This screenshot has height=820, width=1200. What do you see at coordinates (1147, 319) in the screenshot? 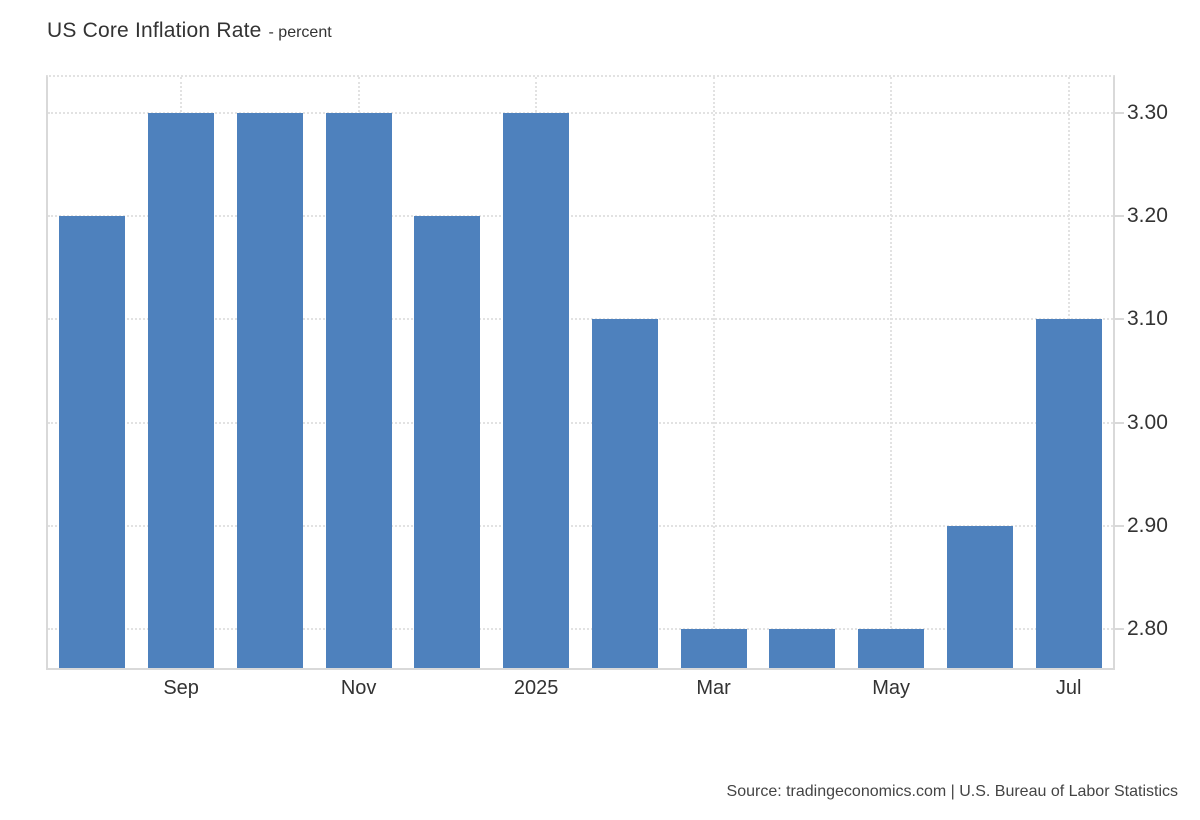
I see `y-axis-label: 3.10` at bounding box center [1147, 319].